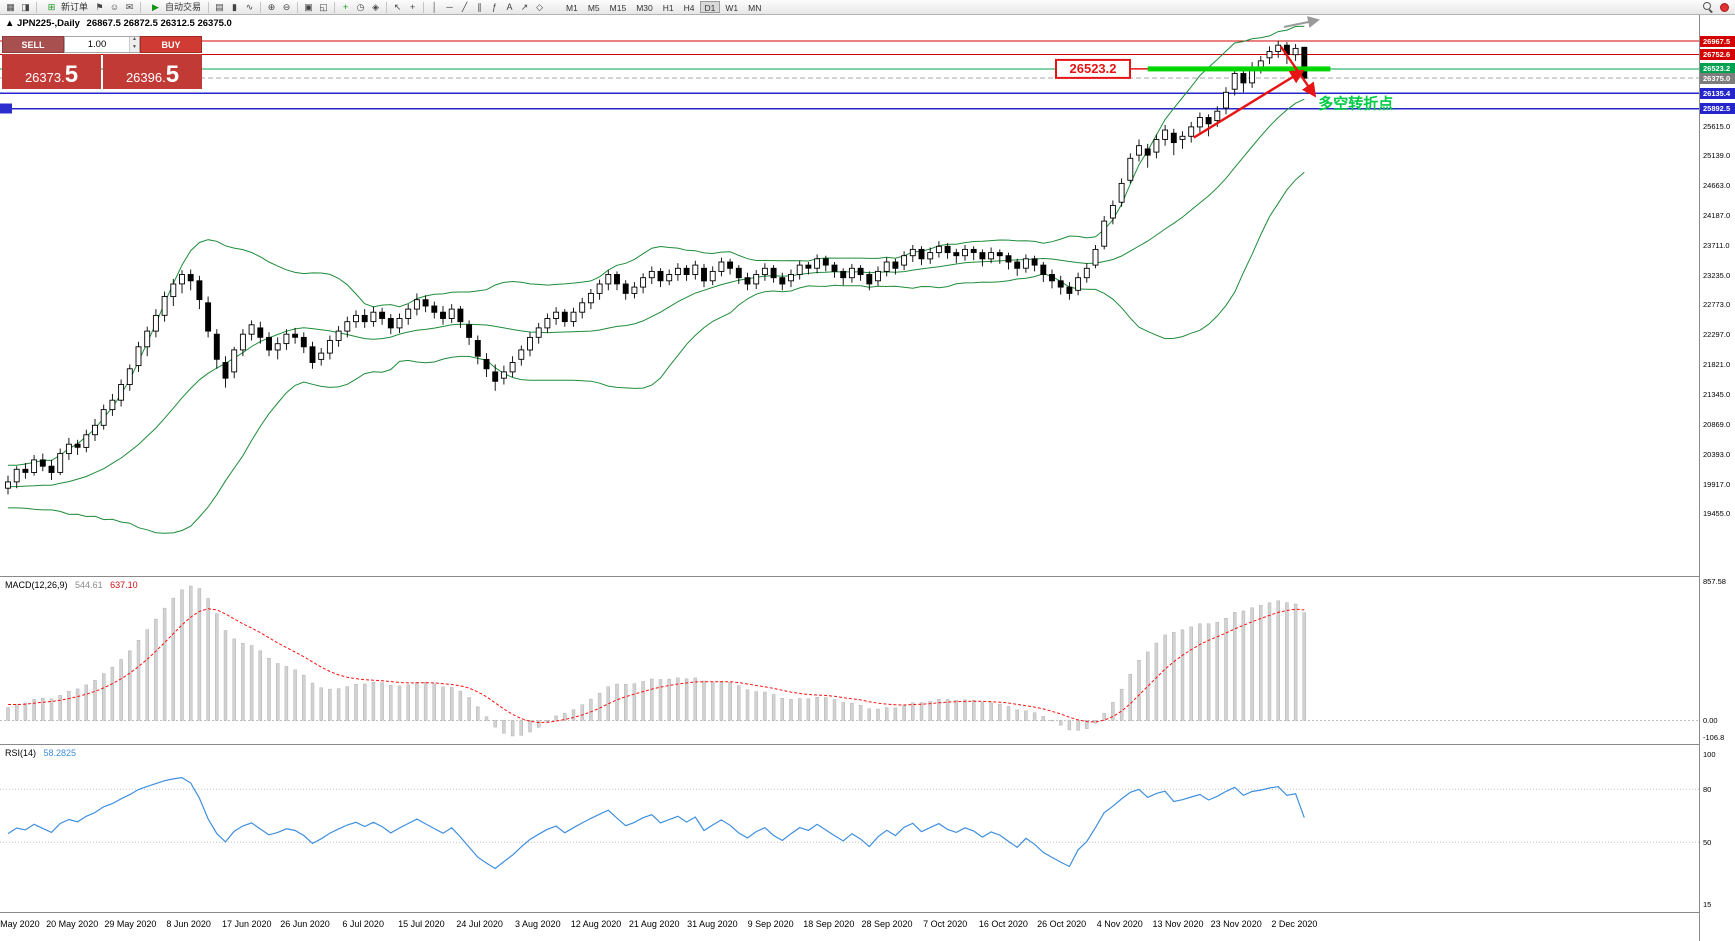  I want to click on volume-up-icon: ▲, so click(134, 41).